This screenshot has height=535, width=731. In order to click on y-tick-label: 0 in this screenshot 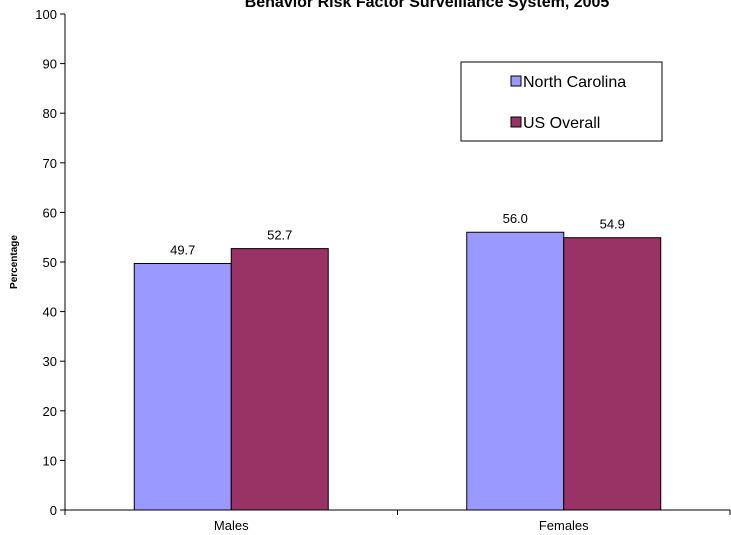, I will do `click(53, 510)`.